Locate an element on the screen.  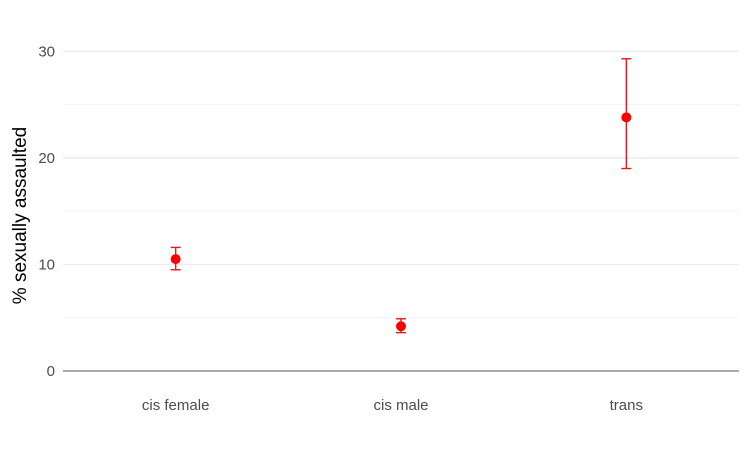
x-tick-labels: cis female cis male trans is located at coordinates (392, 405).